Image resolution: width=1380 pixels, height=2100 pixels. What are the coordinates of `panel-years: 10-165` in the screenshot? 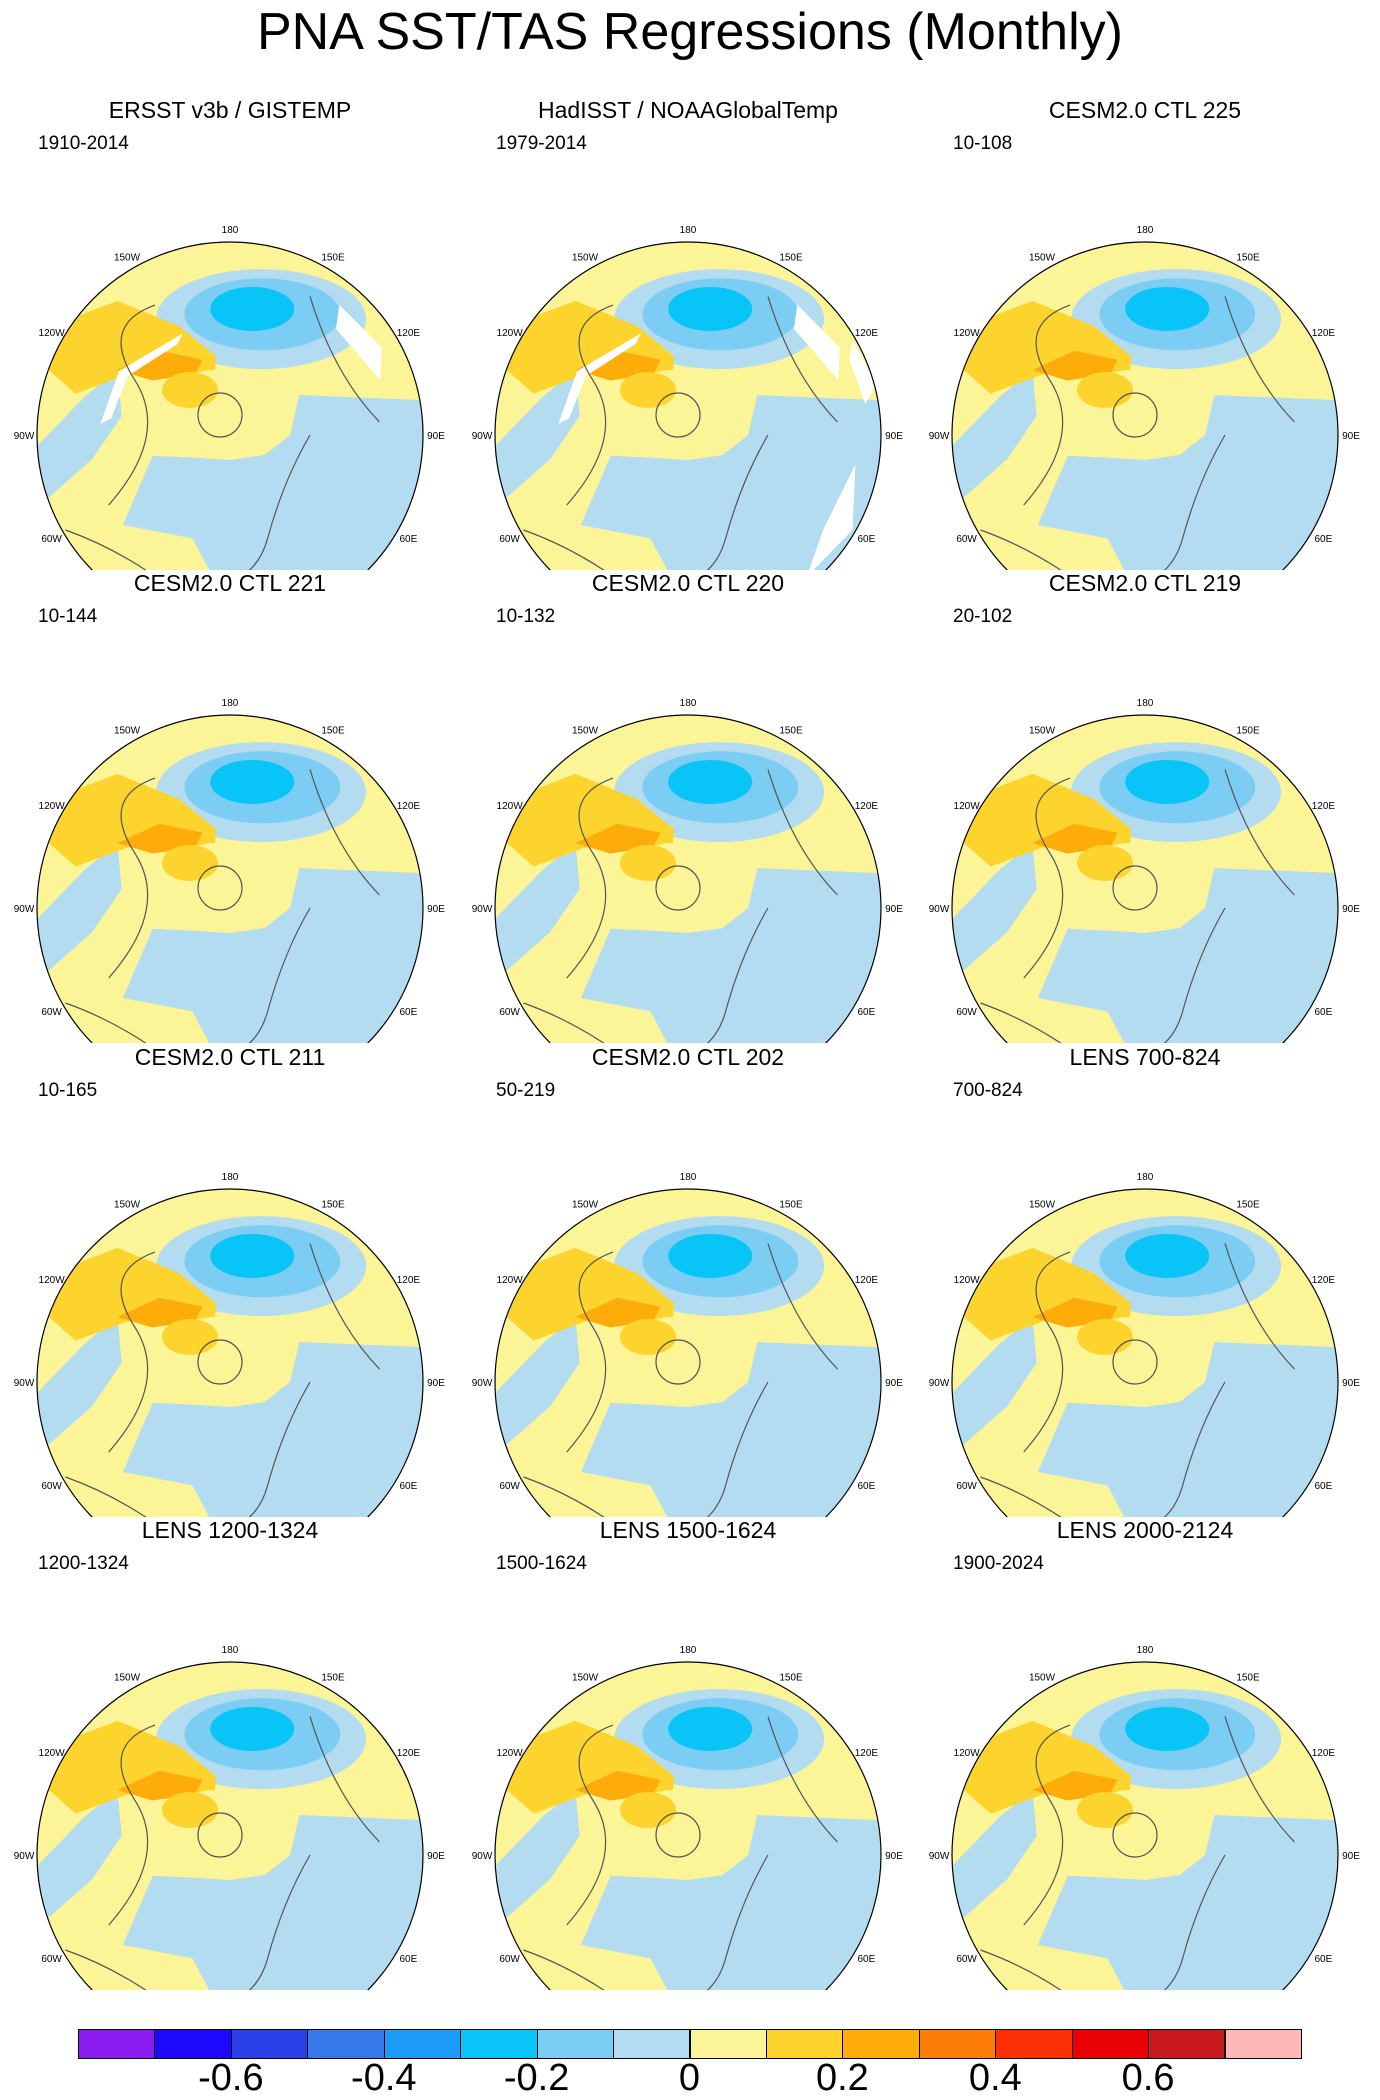 It's located at (68, 1090).